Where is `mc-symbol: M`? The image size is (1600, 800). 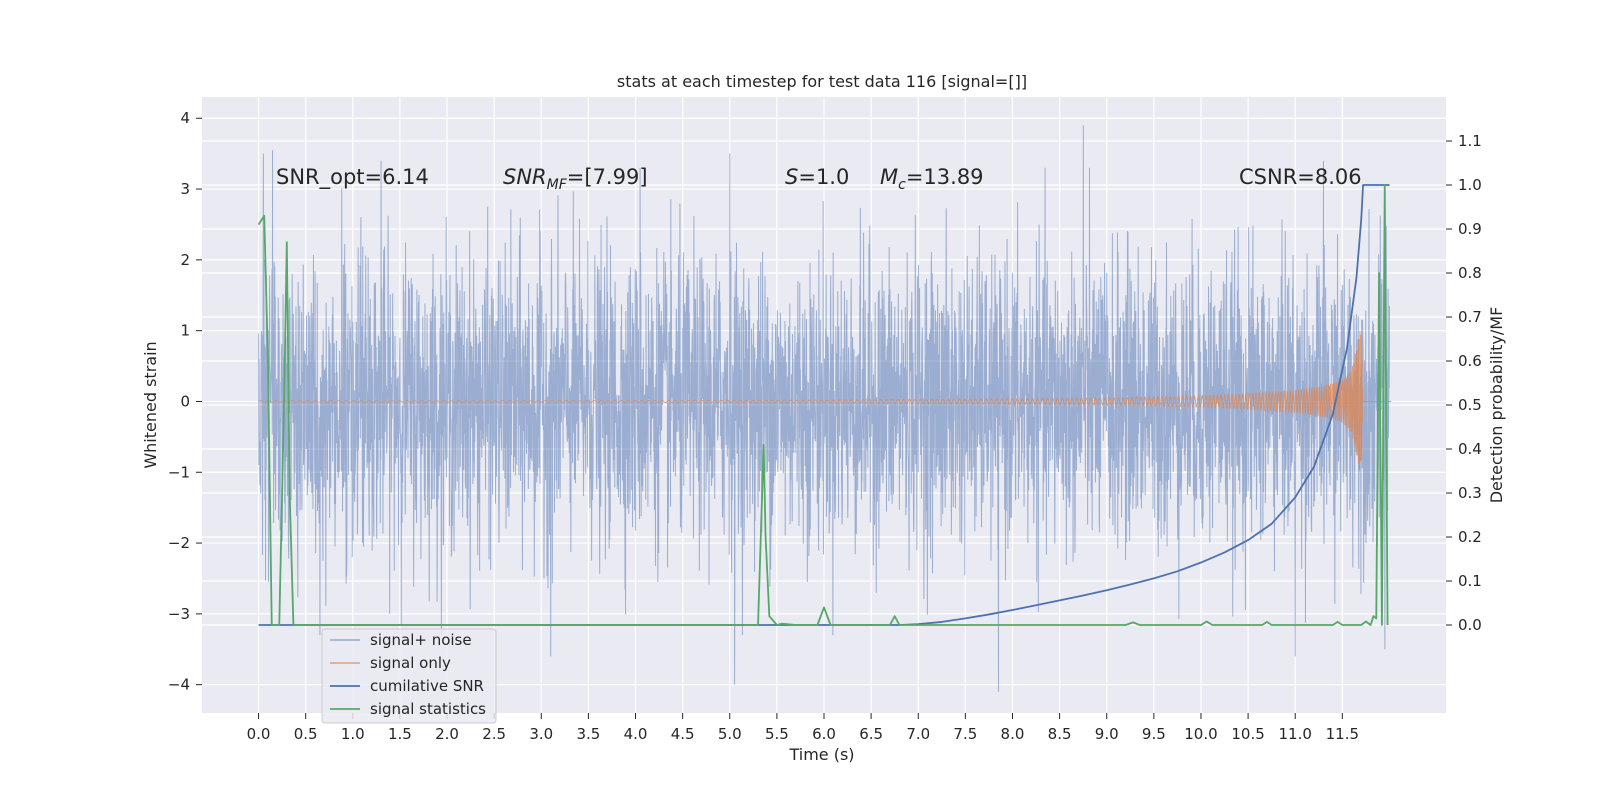 mc-symbol: M is located at coordinates (889, 177).